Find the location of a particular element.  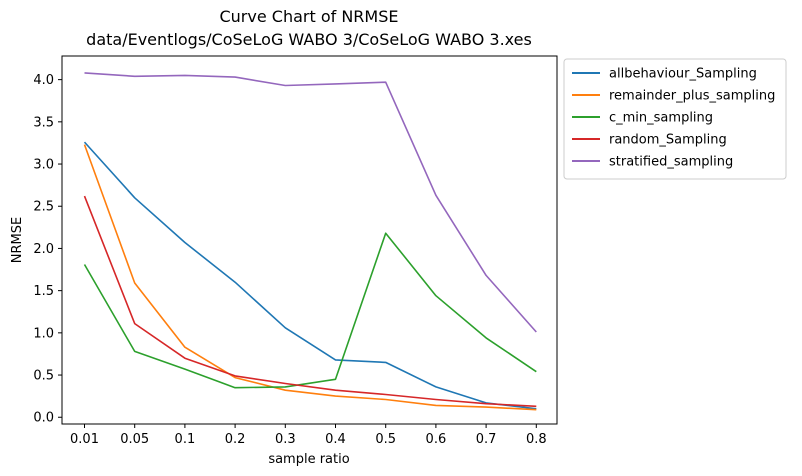

legend-label: stratified_sampling is located at coordinates (671, 162).